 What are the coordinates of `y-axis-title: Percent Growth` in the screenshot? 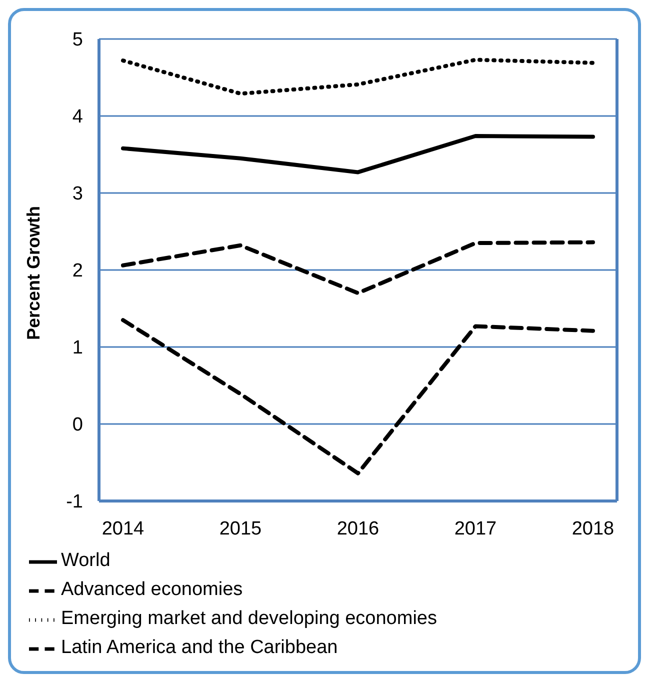 It's located at (33, 273).